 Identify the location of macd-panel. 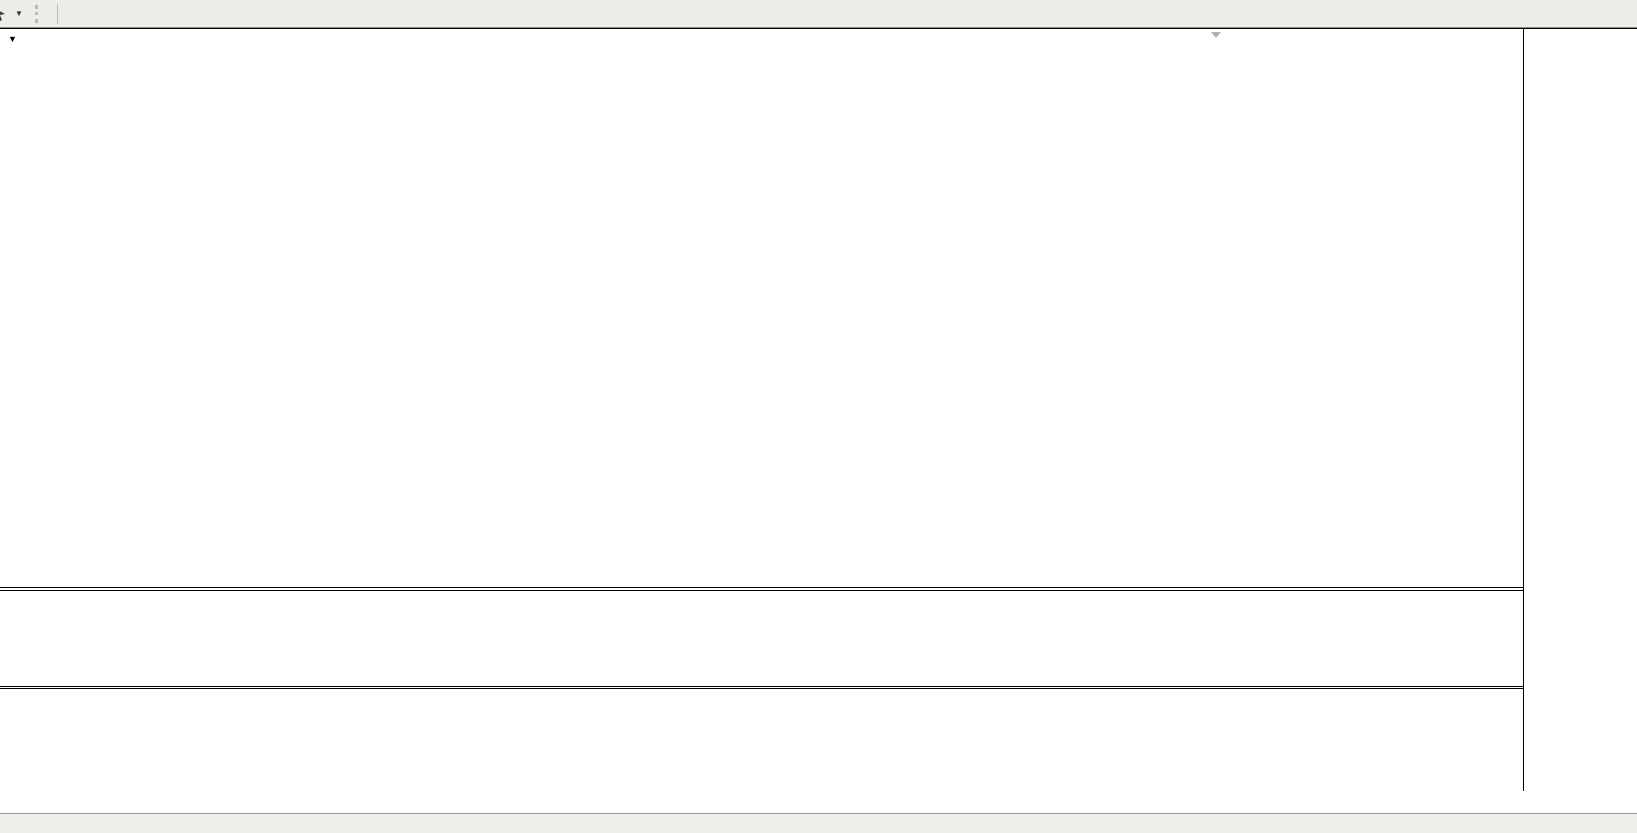
(761, 740).